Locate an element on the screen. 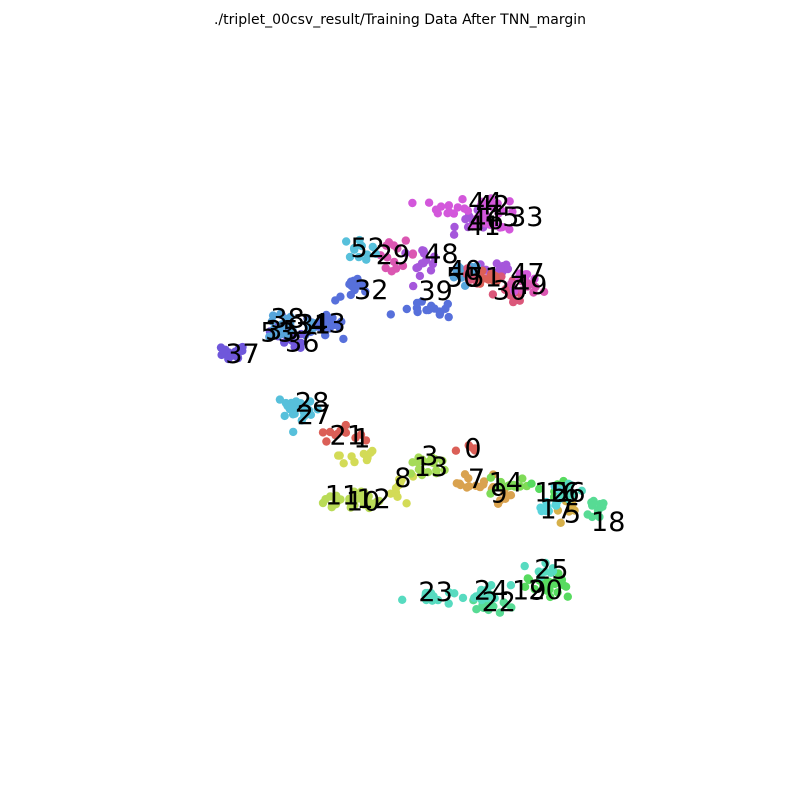 The height and width of the screenshot is (800, 800). cluster-label-30: 30 is located at coordinates (510, 290).